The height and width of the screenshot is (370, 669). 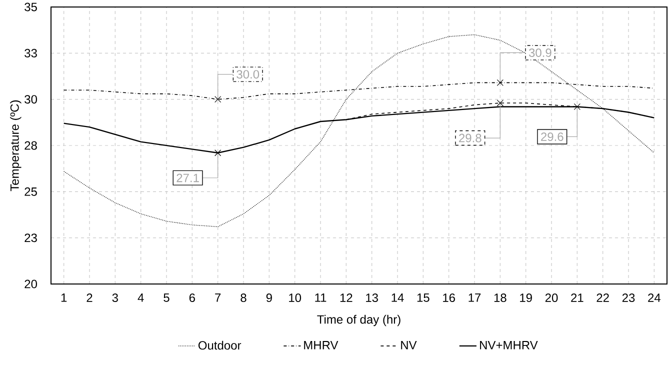 I want to click on x-tick-label: 6, so click(x=192, y=298).